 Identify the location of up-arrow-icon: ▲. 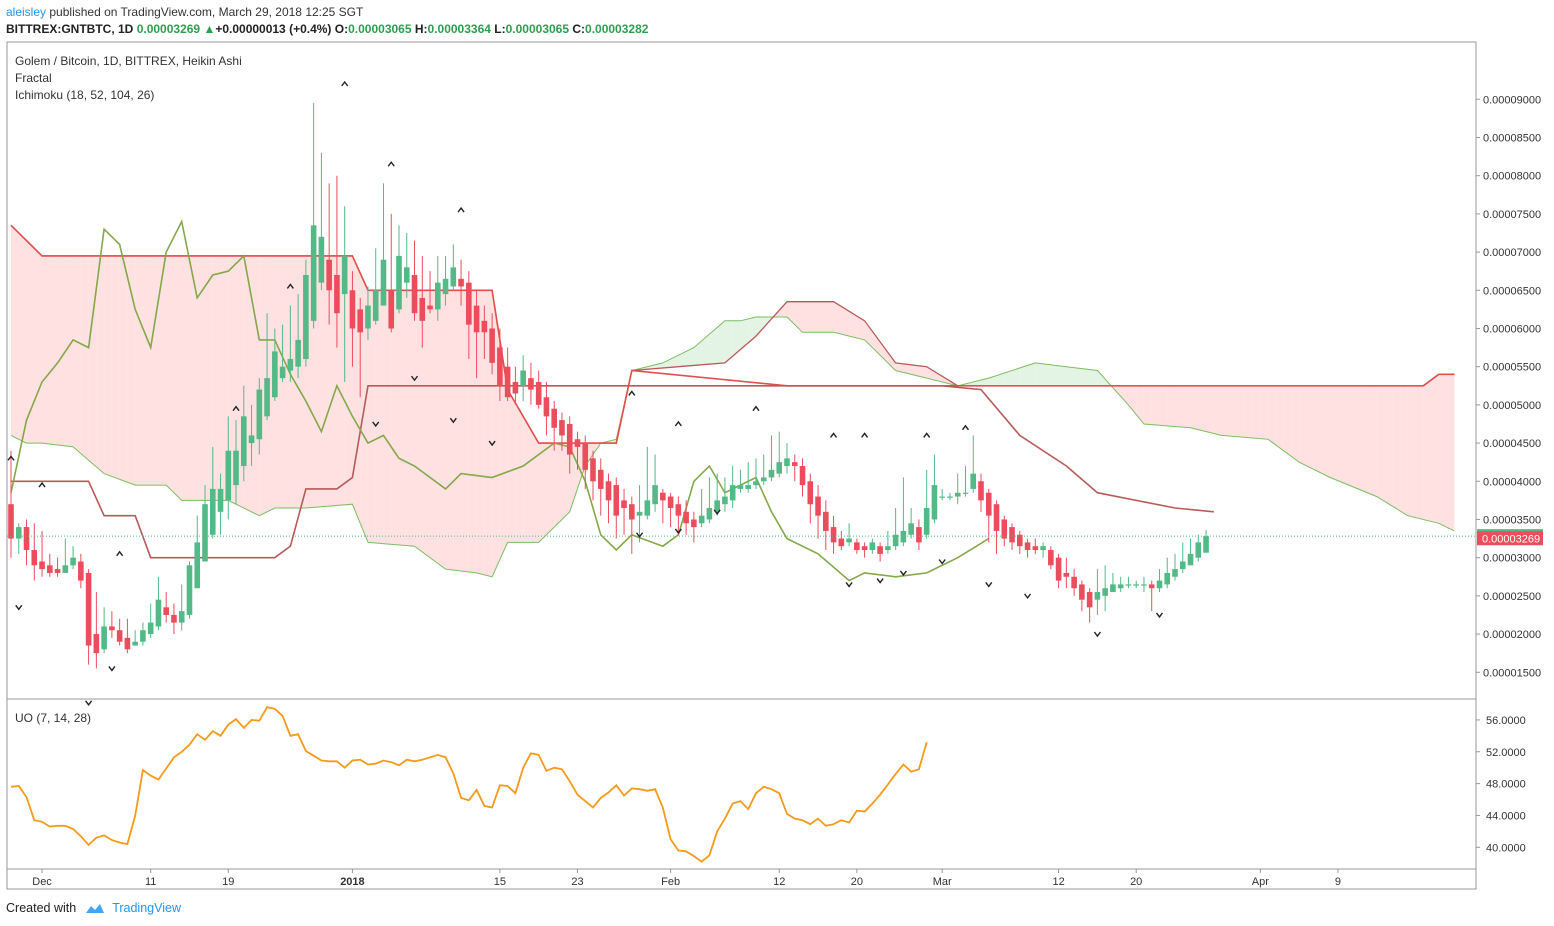
(209, 29).